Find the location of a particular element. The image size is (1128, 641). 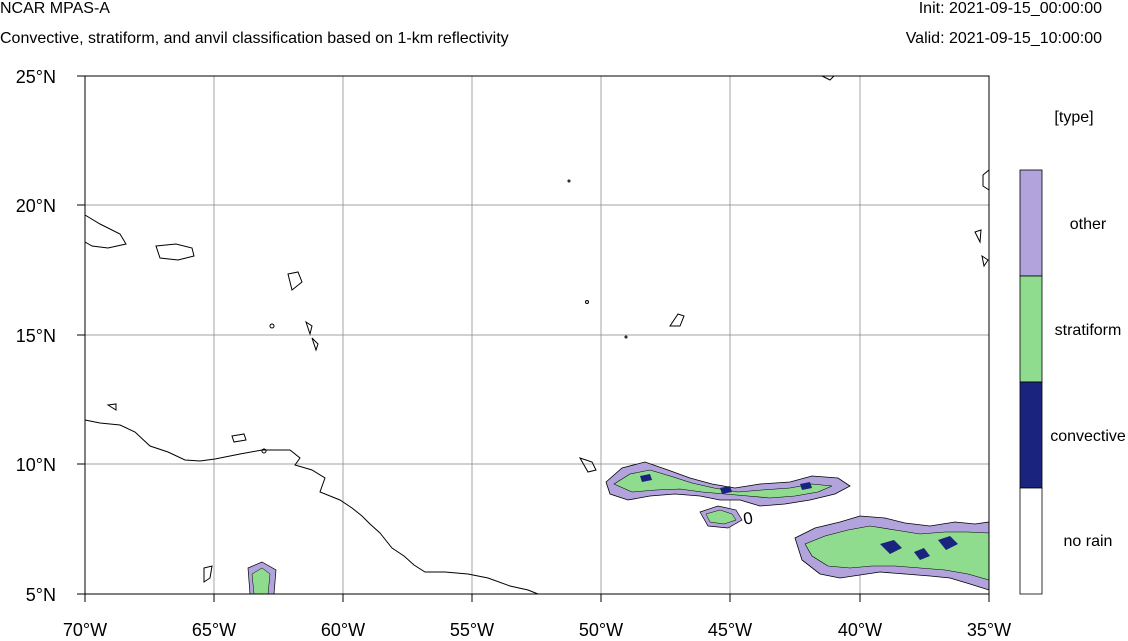

lon-label-65w: 65°W is located at coordinates (214, 630).